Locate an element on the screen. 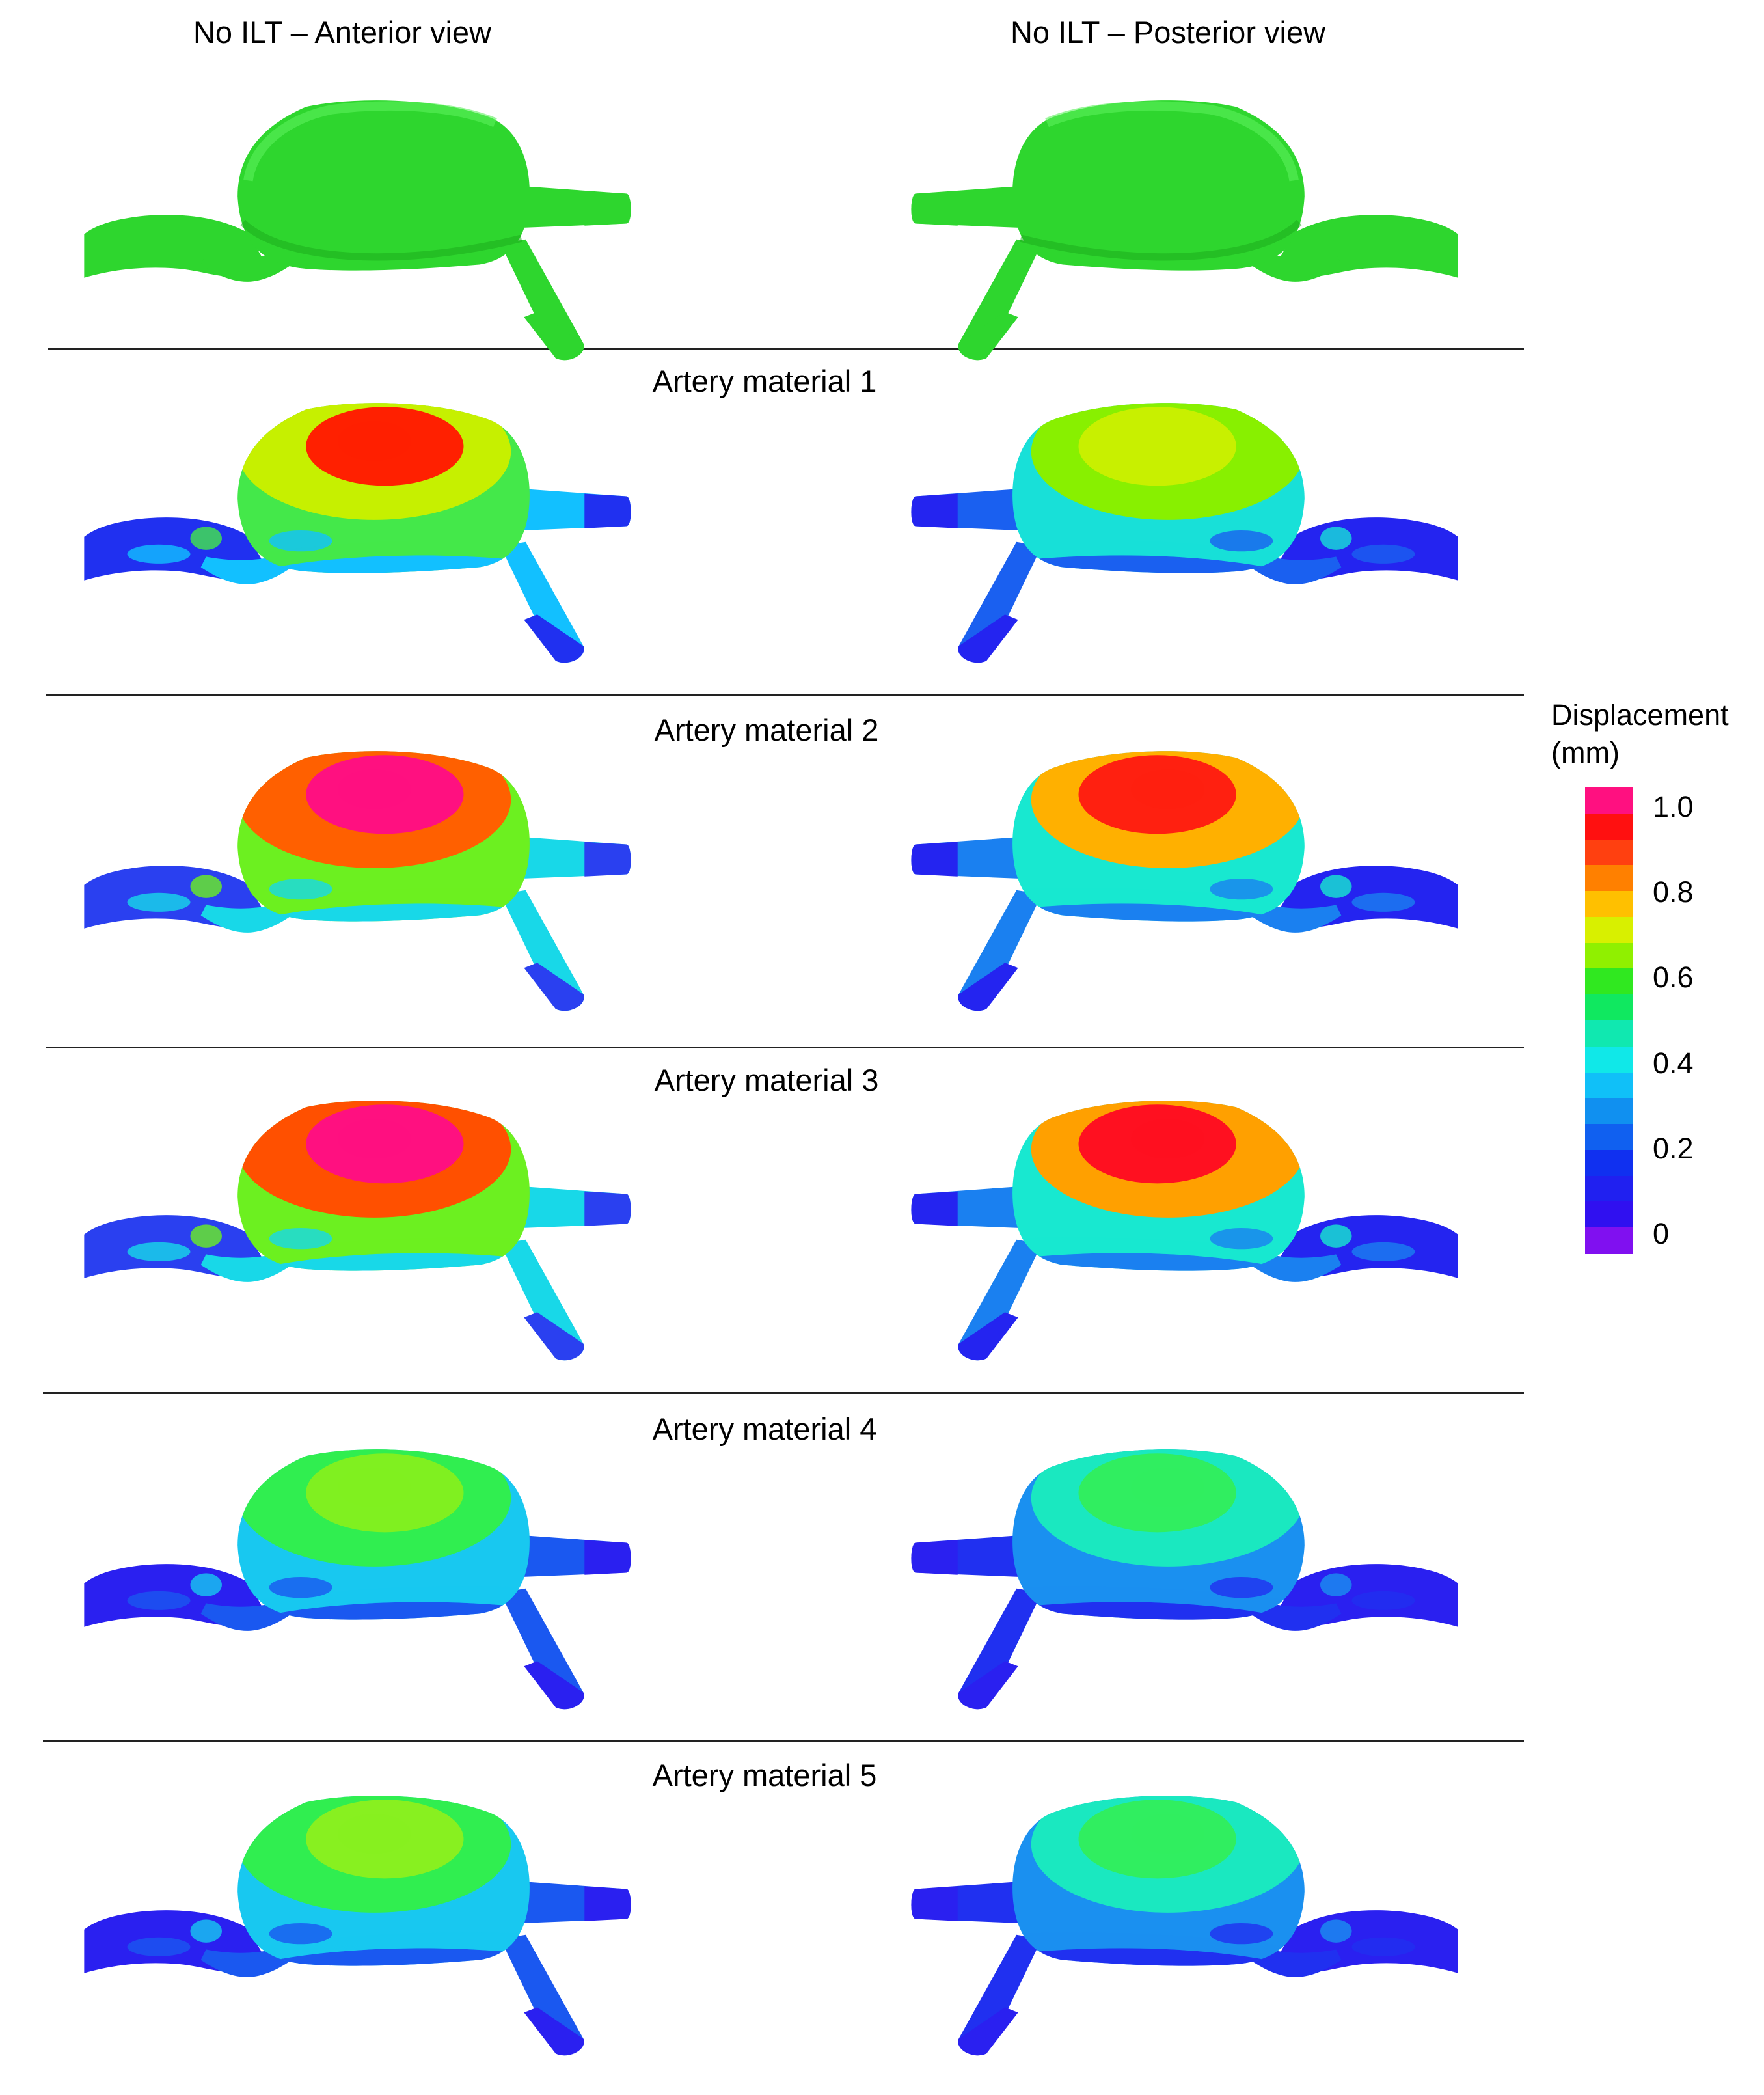 The width and height of the screenshot is (1764, 2095). displacement-colorbar is located at coordinates (1609, 1020).